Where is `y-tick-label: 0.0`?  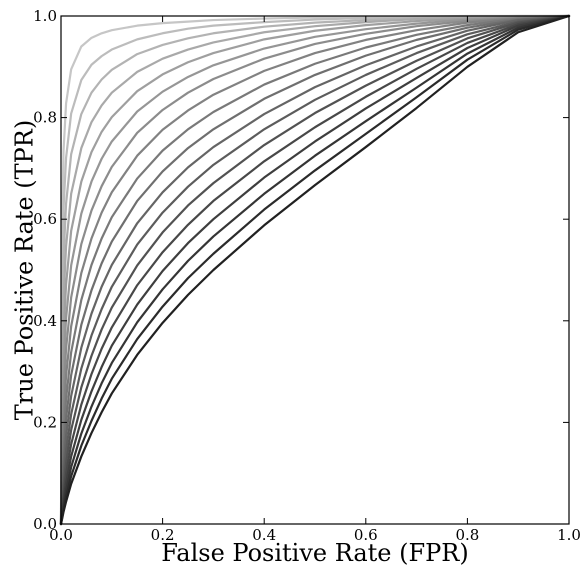 y-tick-label: 0.0 is located at coordinates (45, 524).